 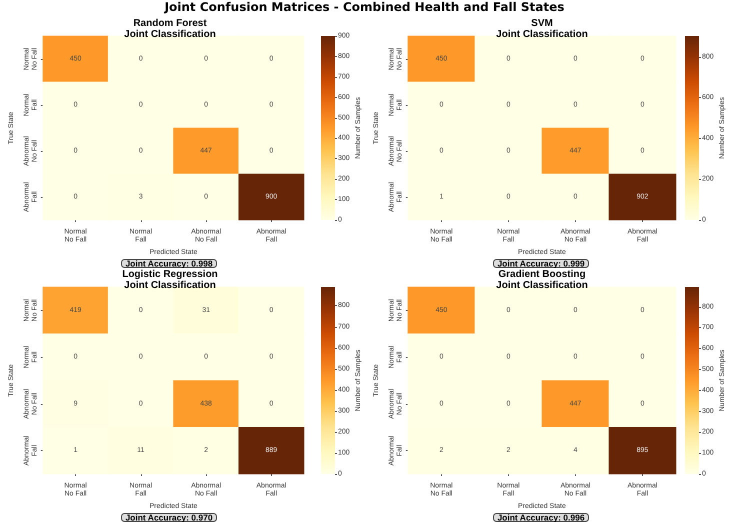 I want to click on text: Joint Accuracy: 0.970, so click(x=169, y=517).